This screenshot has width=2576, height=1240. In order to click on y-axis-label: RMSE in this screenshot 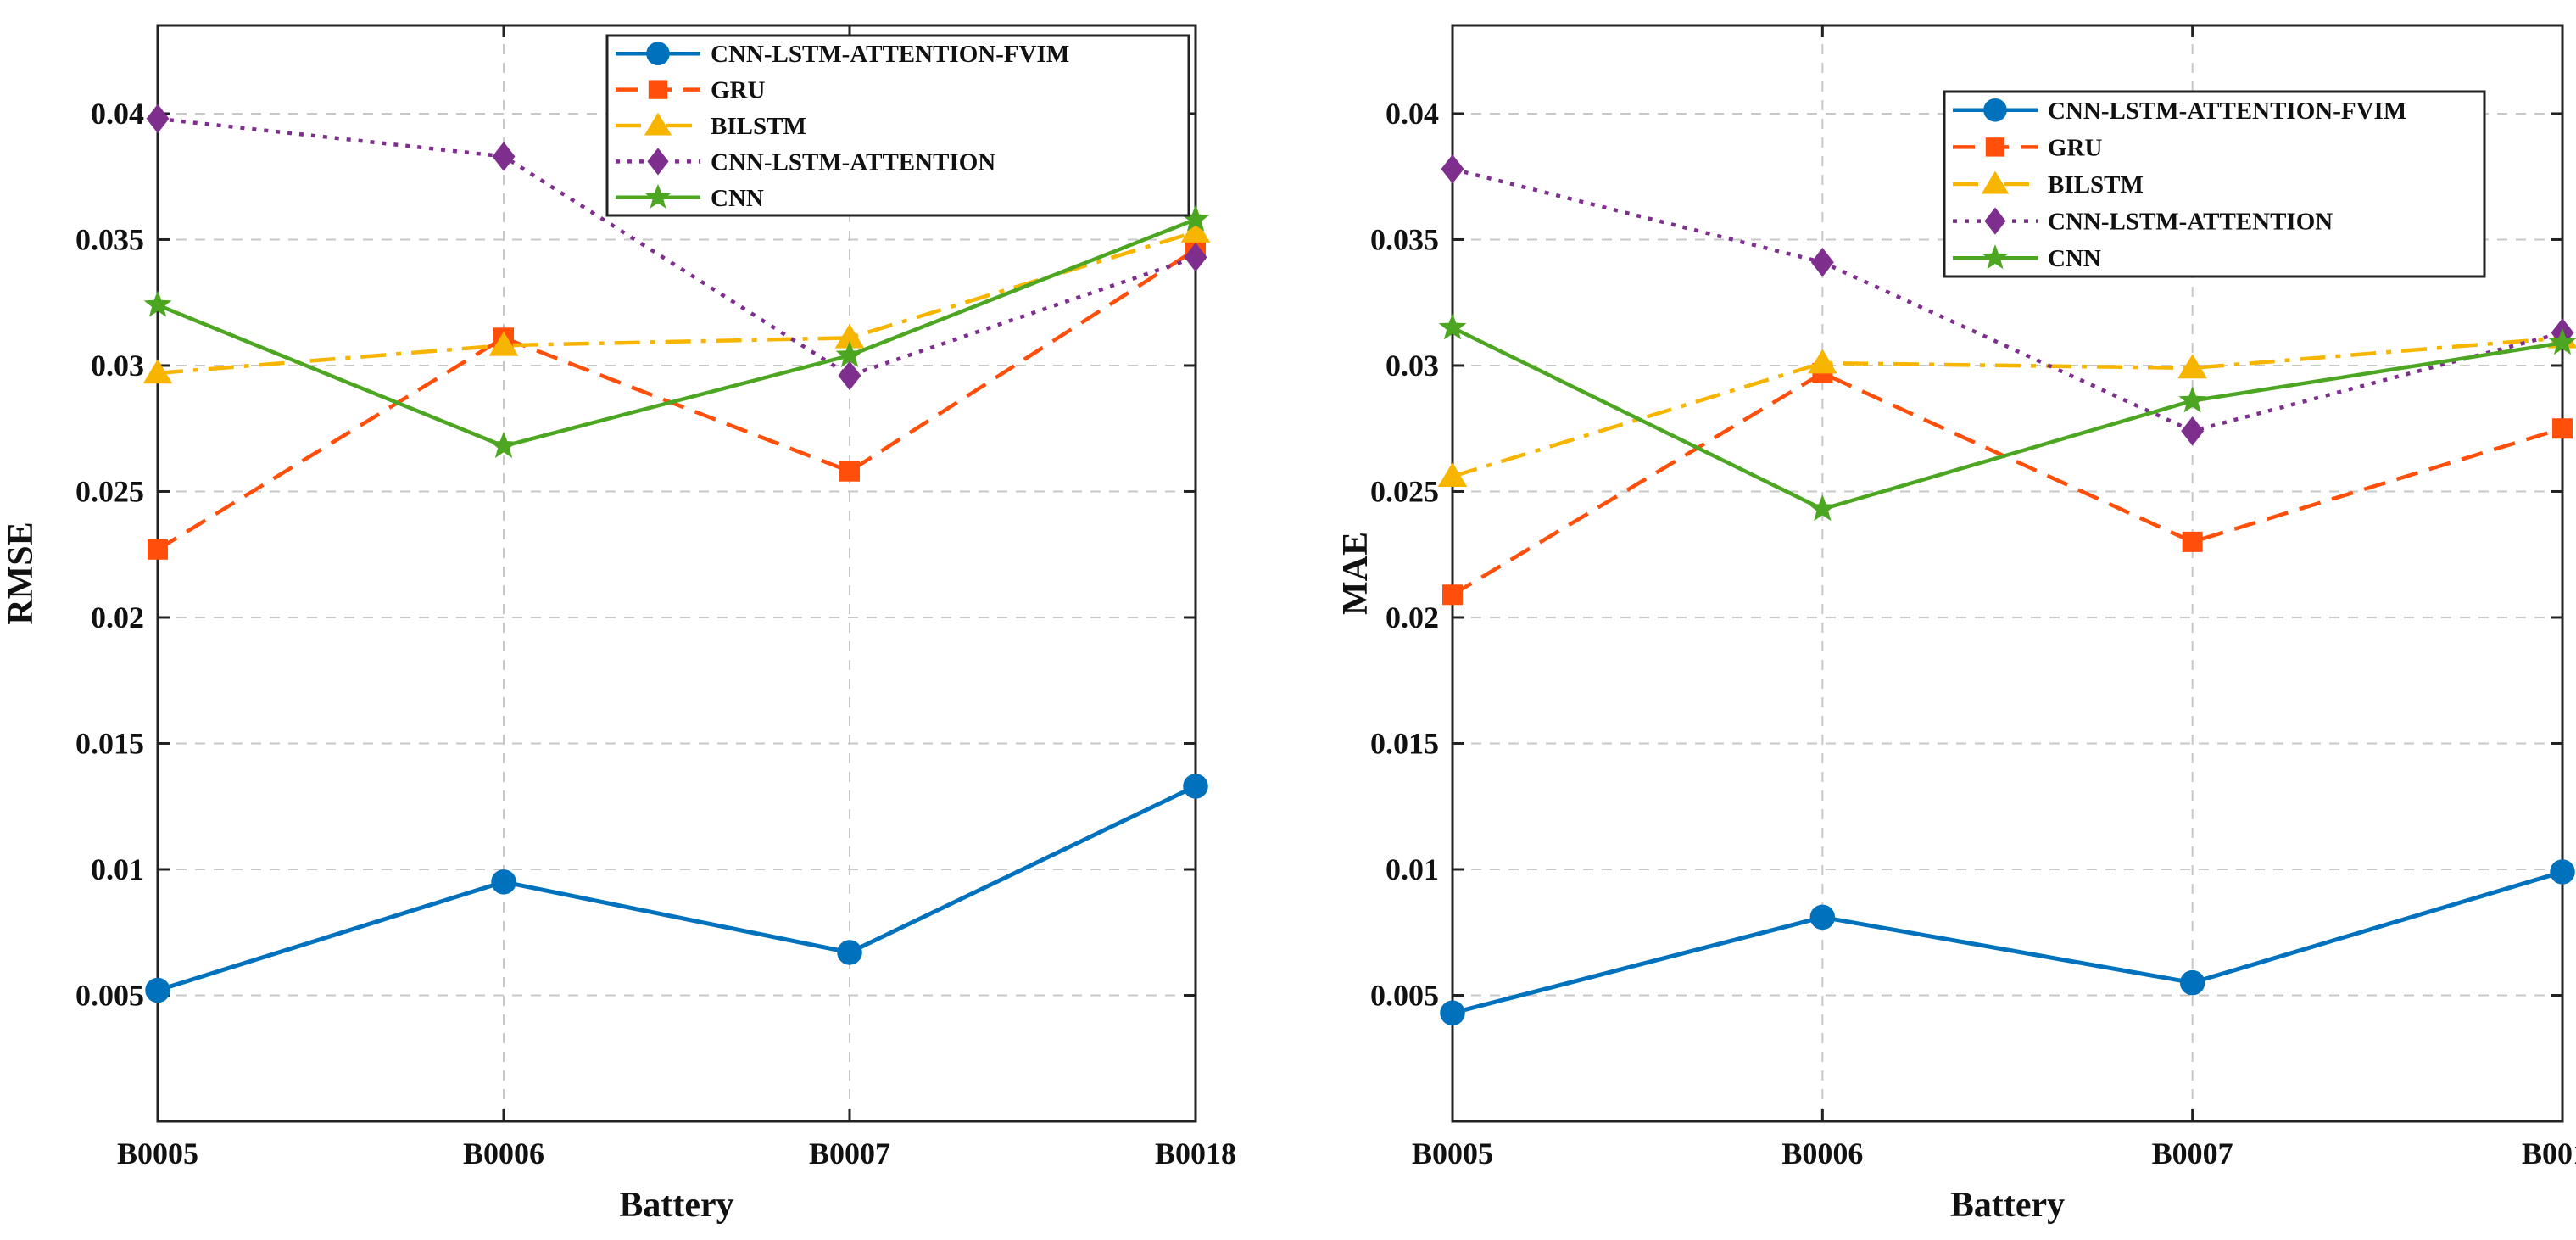, I will do `click(21, 573)`.